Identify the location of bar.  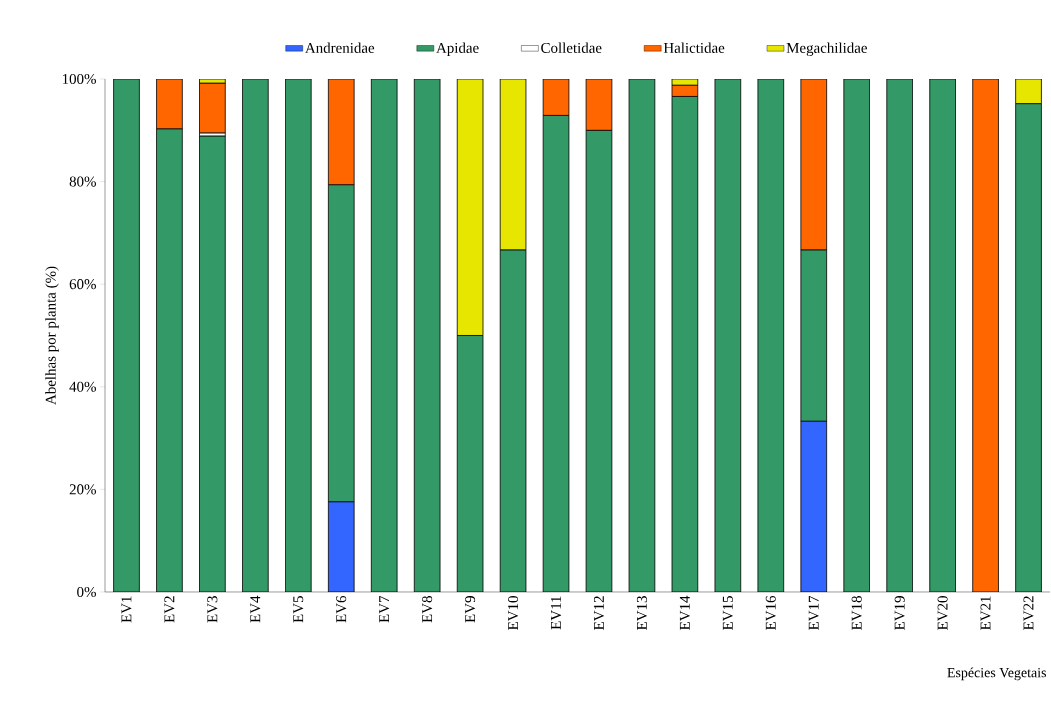
(212, 108).